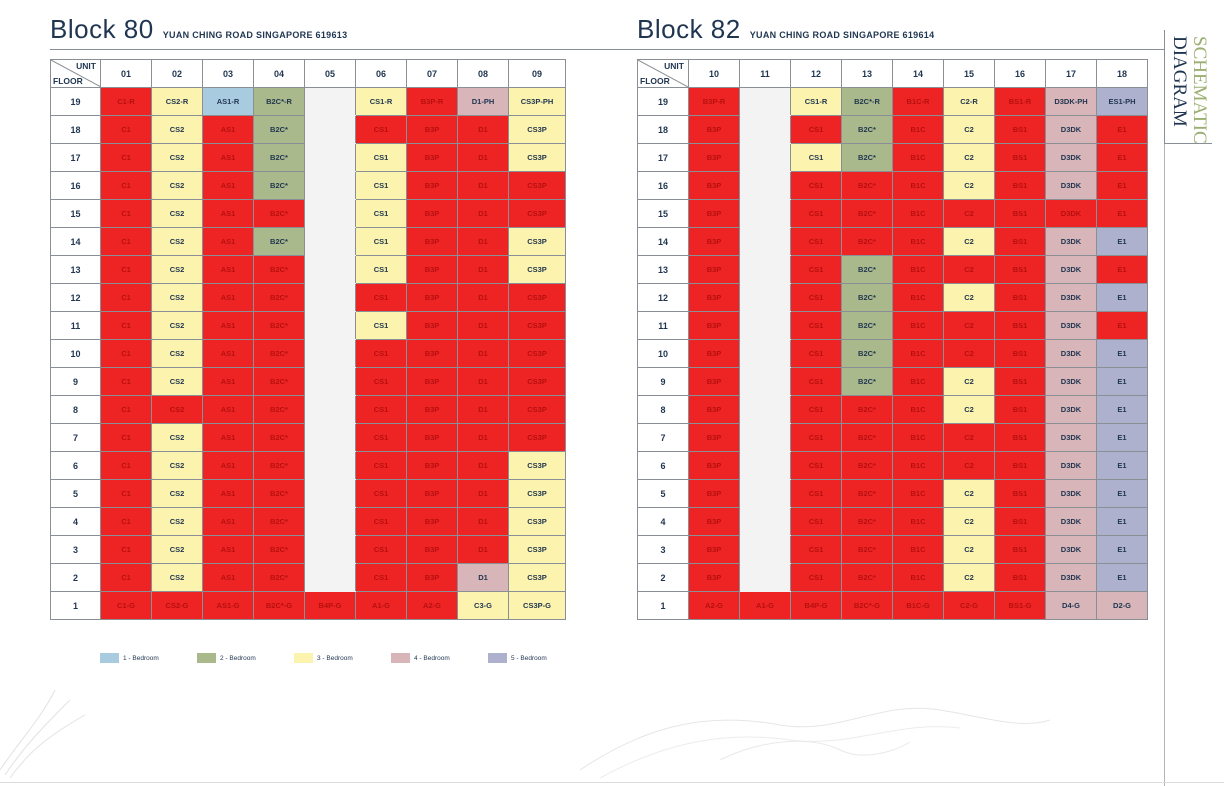 Image resolution: width=1224 pixels, height=786 pixels. I want to click on unit-cell-available: C3-G, so click(483, 605).